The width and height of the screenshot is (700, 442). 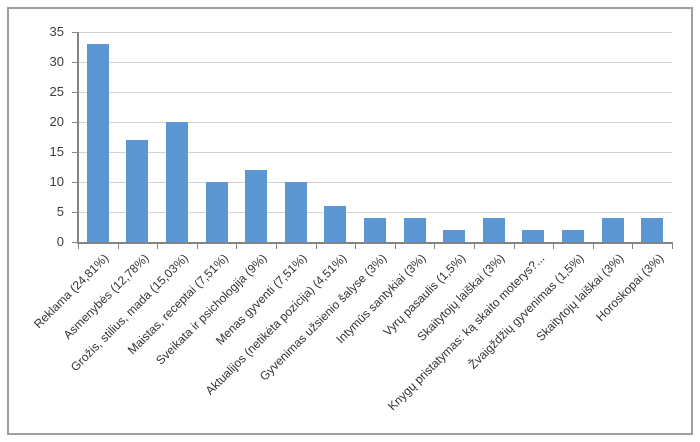 What do you see at coordinates (56, 121) in the screenshot?
I see `y-axis-label-text: 20` at bounding box center [56, 121].